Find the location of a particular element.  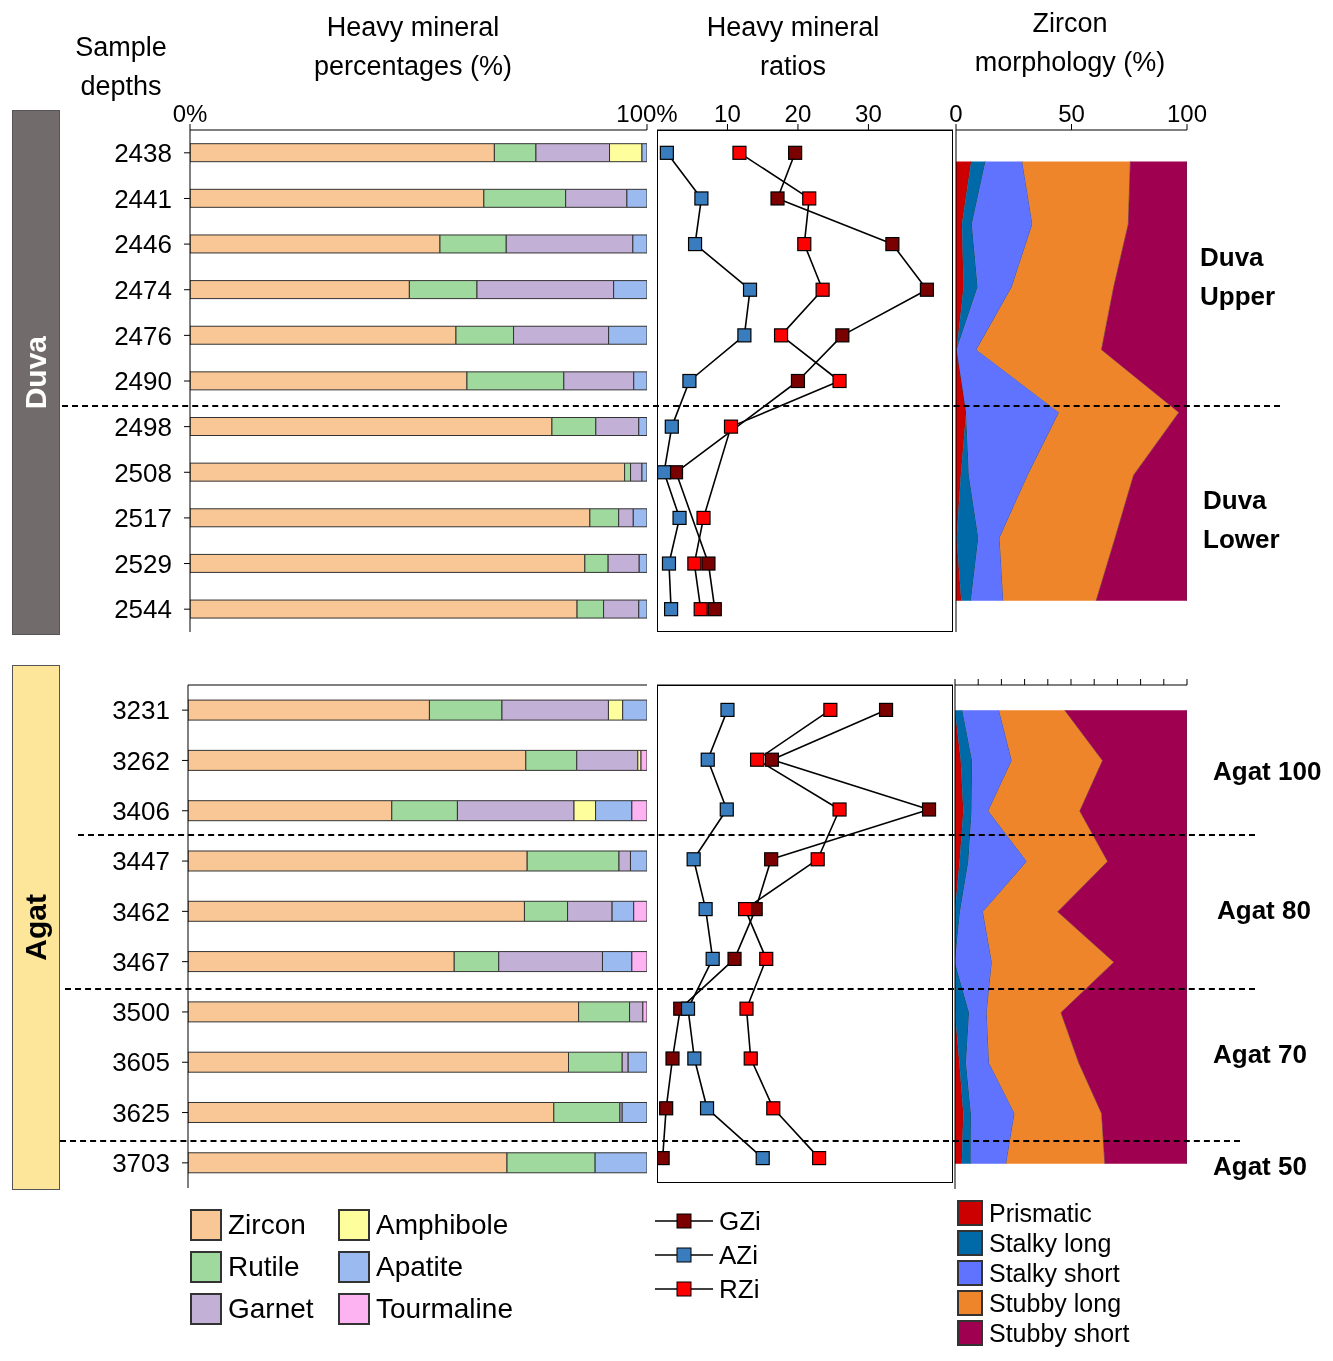

text: Agat is located at coordinates (36, 927).